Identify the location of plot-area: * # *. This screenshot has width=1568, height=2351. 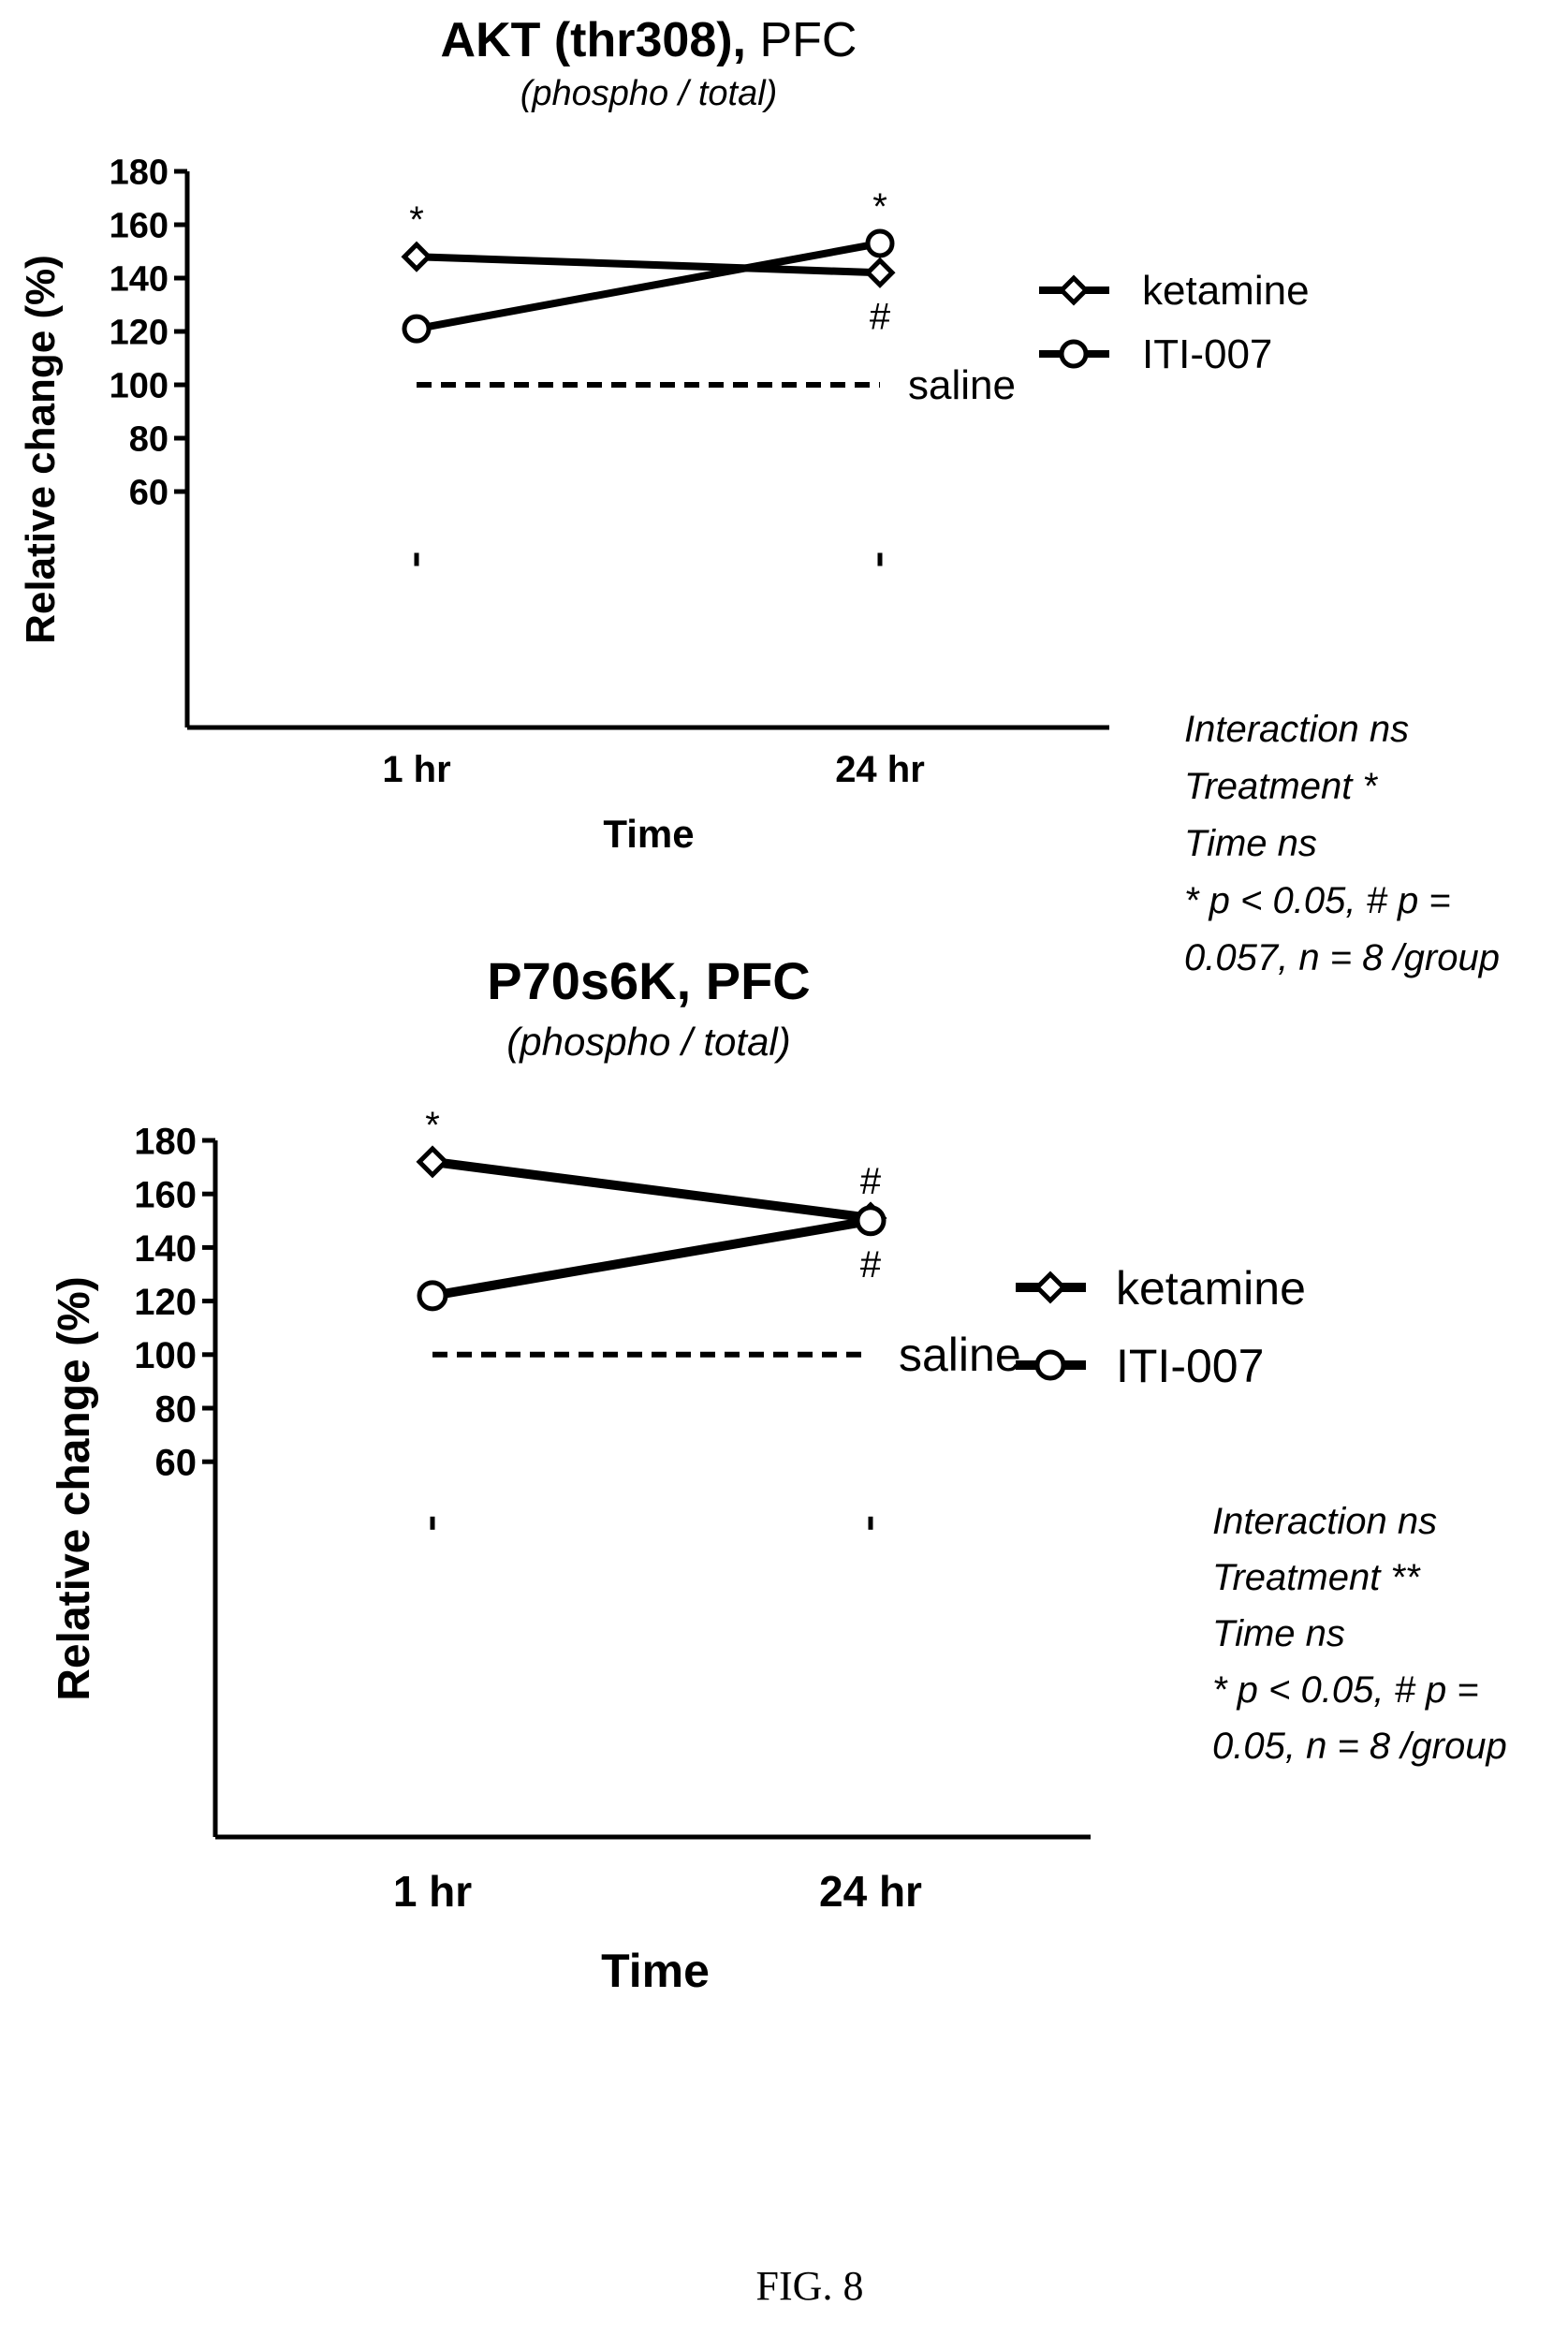
(648, 265).